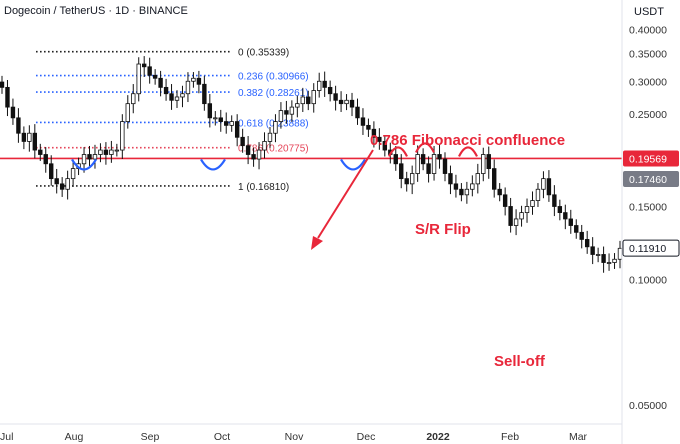 The image size is (680, 444). Describe the element at coordinates (273, 93) in the screenshot. I see `fib-level-label: 0.382 (0.28261)` at that location.